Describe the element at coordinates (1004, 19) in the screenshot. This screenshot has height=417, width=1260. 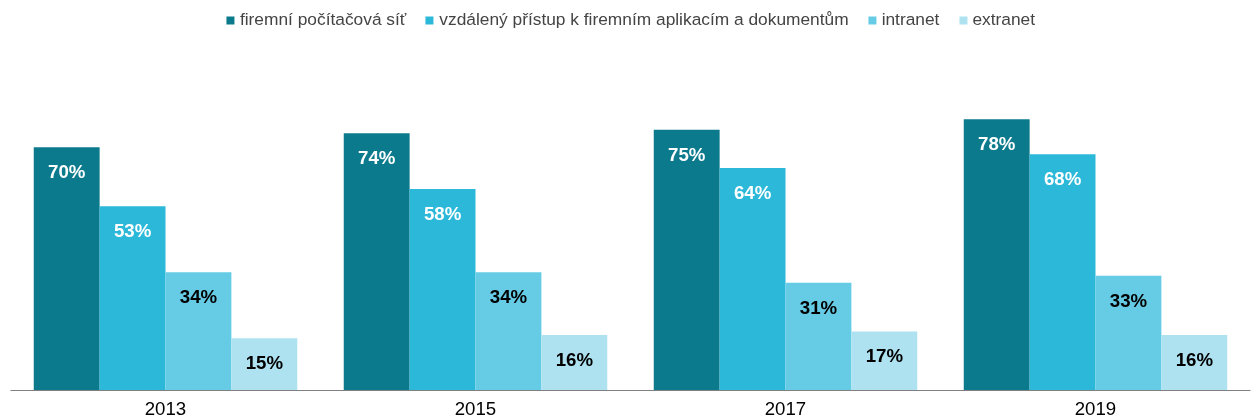
I see `legend-label: extranet` at that location.